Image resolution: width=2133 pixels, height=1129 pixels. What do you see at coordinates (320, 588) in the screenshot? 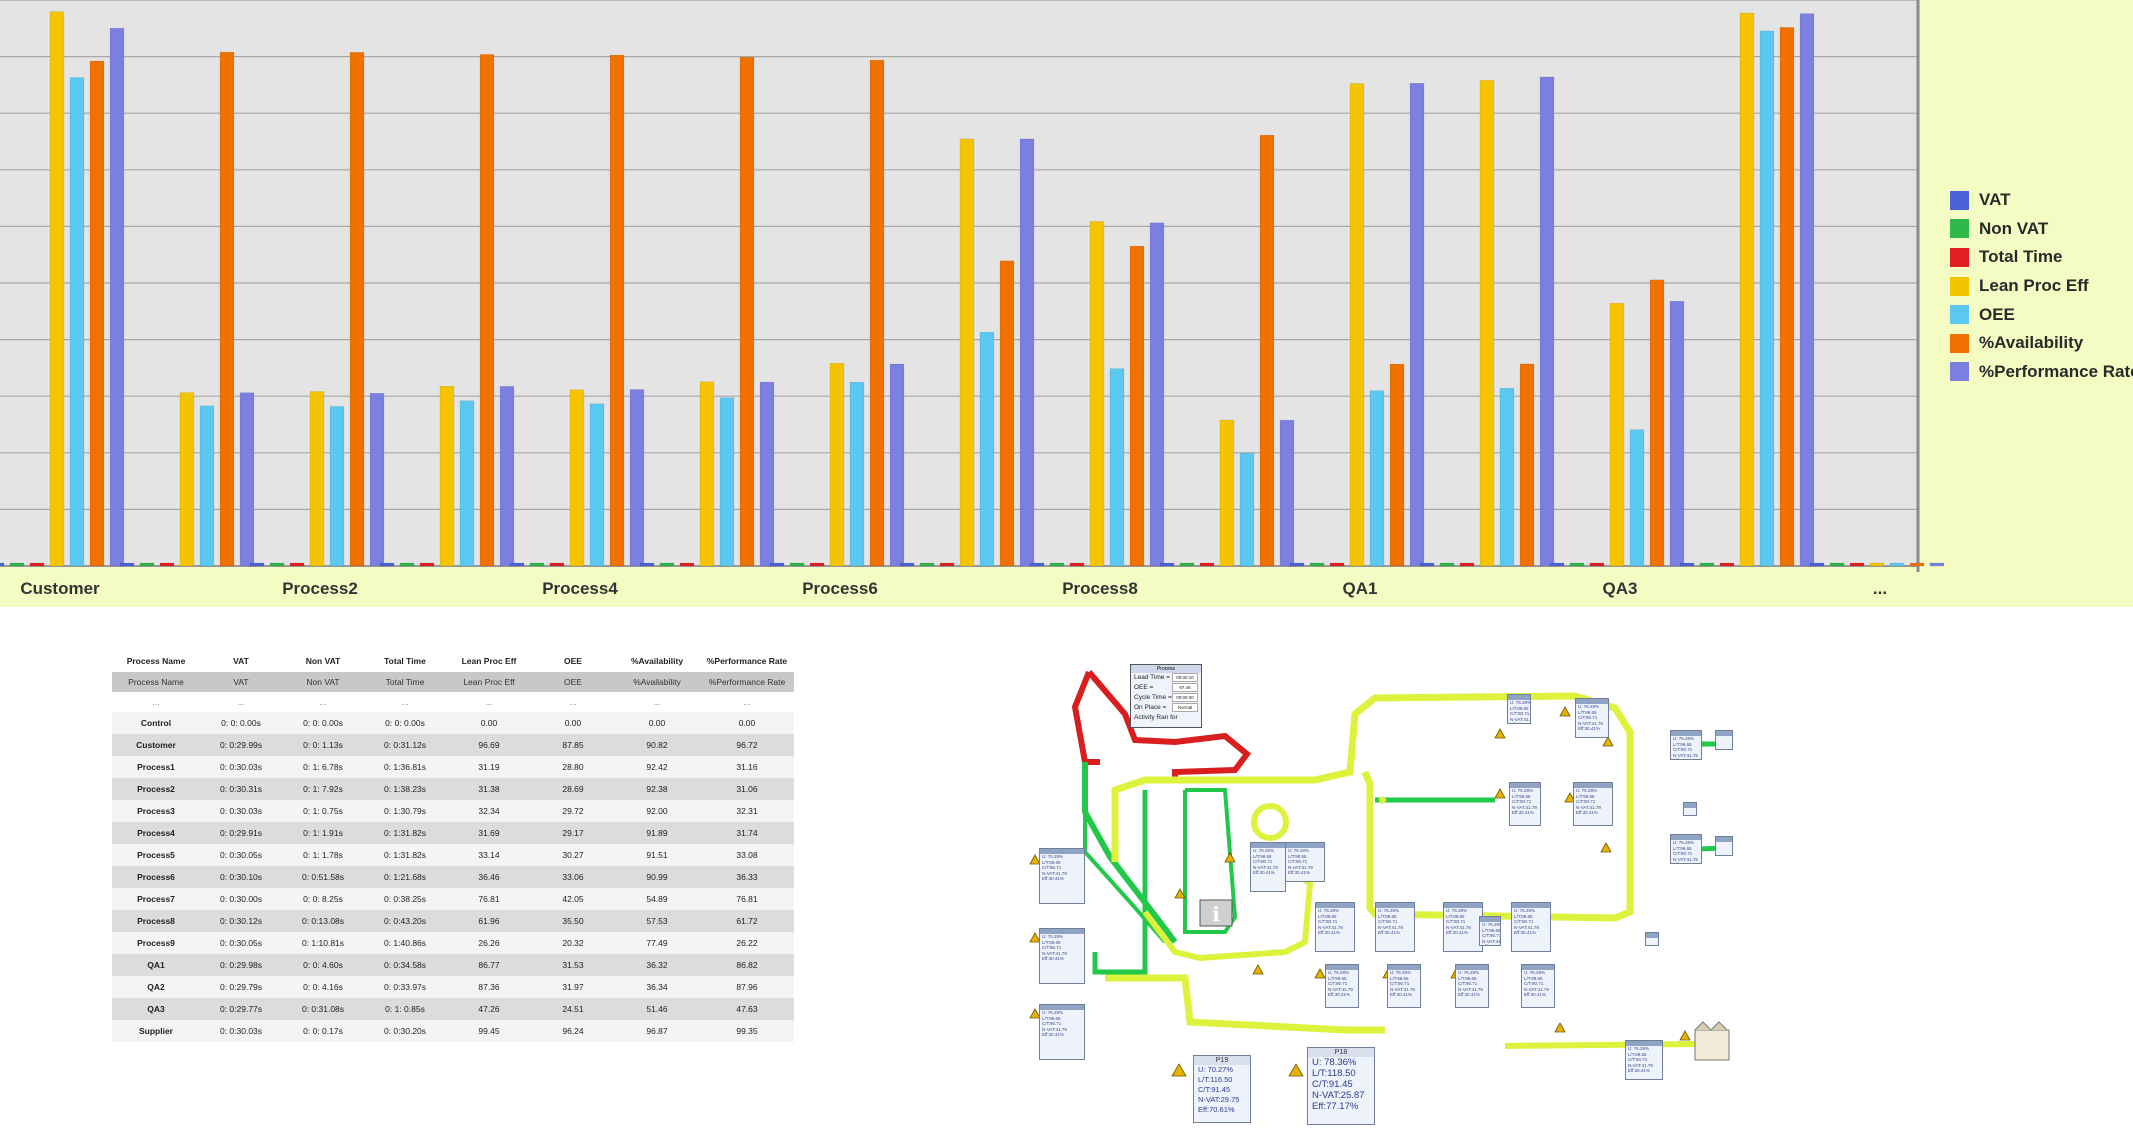
I see `x-tick-label: Process2` at bounding box center [320, 588].